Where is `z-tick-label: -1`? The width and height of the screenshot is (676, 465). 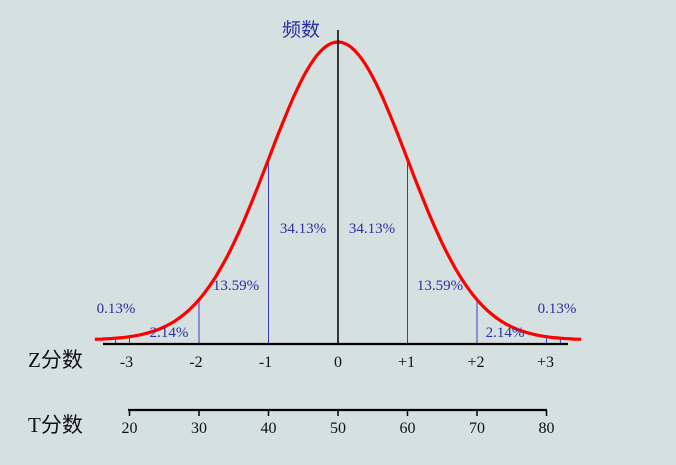 z-tick-label: -1 is located at coordinates (265, 362).